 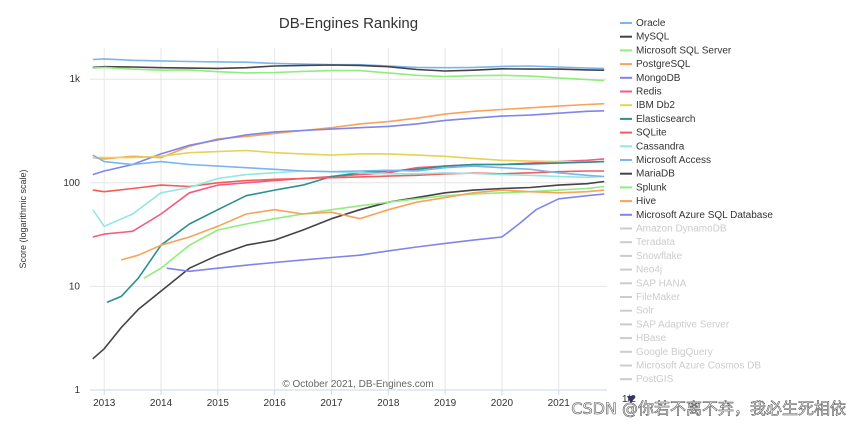 What do you see at coordinates (681, 229) in the screenshot?
I see `legend-label: Amazon DynamoDB` at bounding box center [681, 229].